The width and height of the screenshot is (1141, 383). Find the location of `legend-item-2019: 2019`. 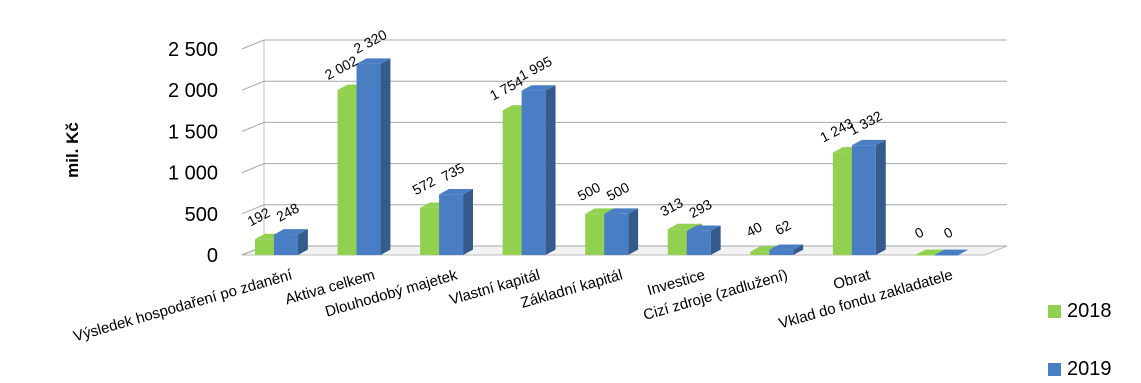

legend-item-2019: 2019 is located at coordinates (1080, 369).